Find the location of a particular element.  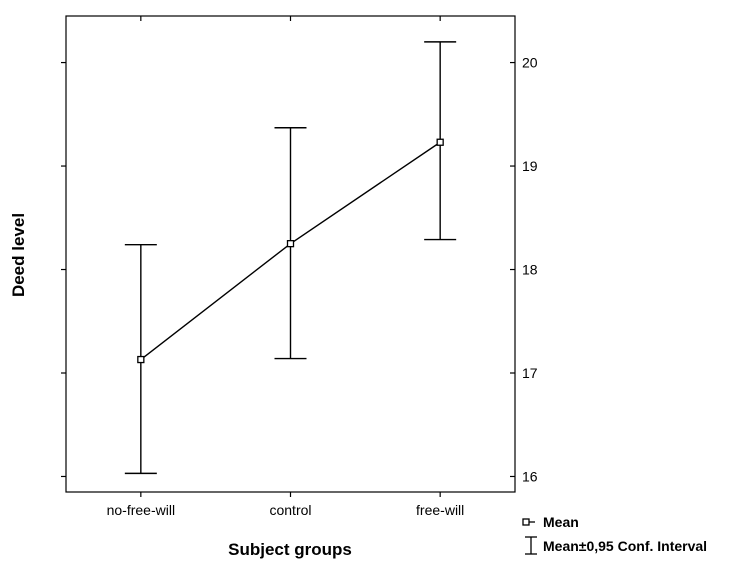

legend: Mean Mean±0,95 Conf. Interval is located at coordinates (614, 534).